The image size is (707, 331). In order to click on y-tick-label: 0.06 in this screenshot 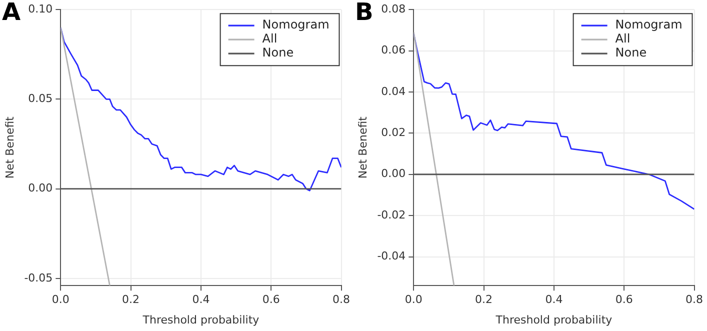, I will do `click(393, 50)`.